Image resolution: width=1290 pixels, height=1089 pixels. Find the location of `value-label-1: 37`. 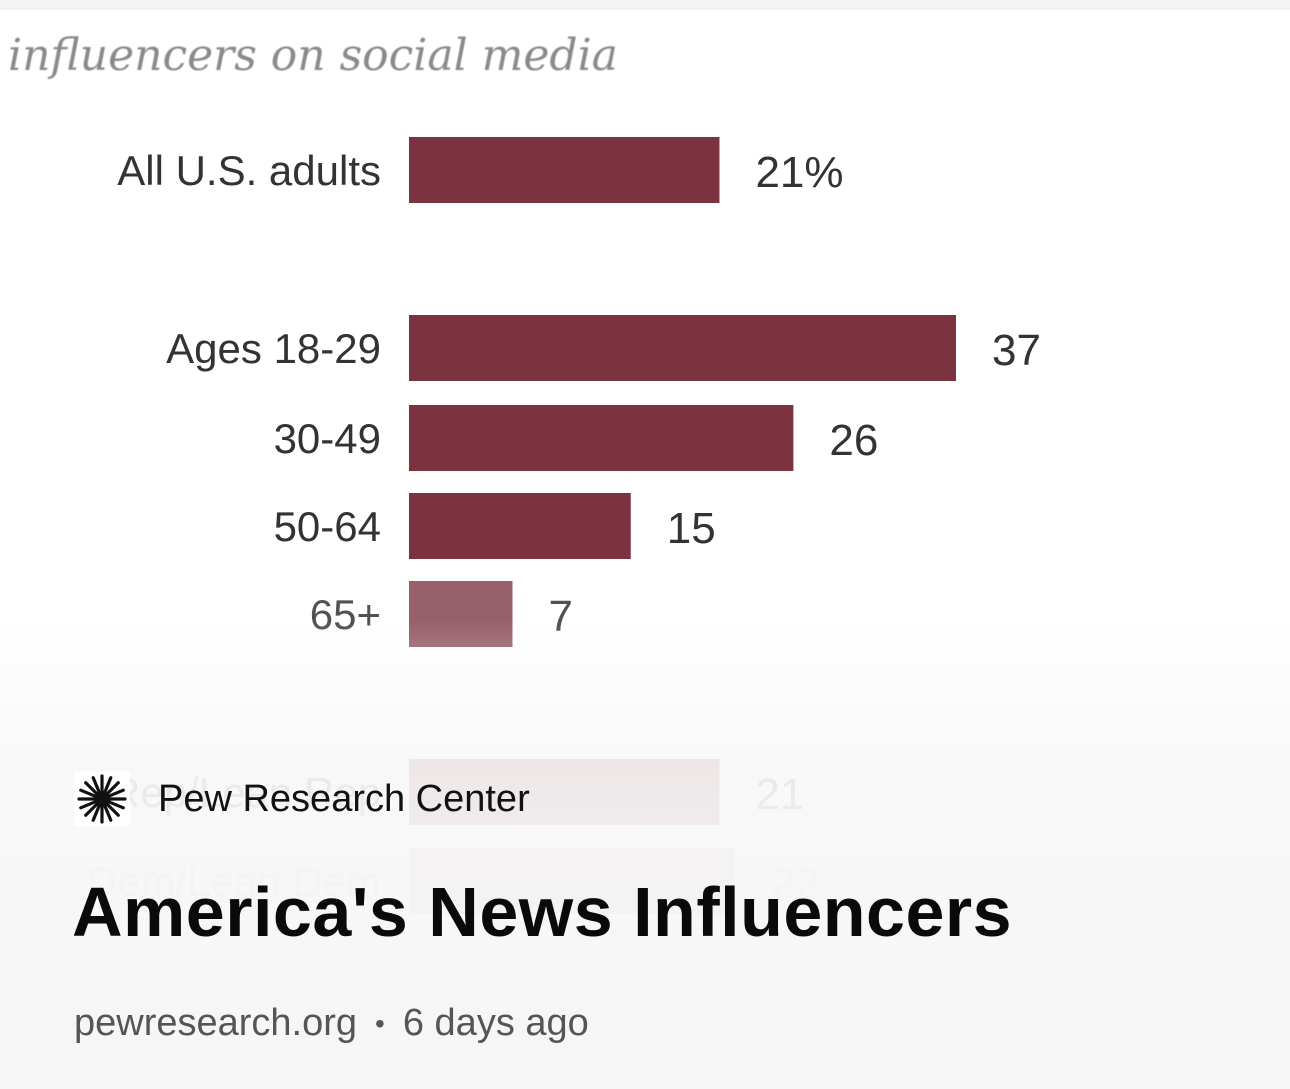

value-label-1: 37 is located at coordinates (1016, 350).